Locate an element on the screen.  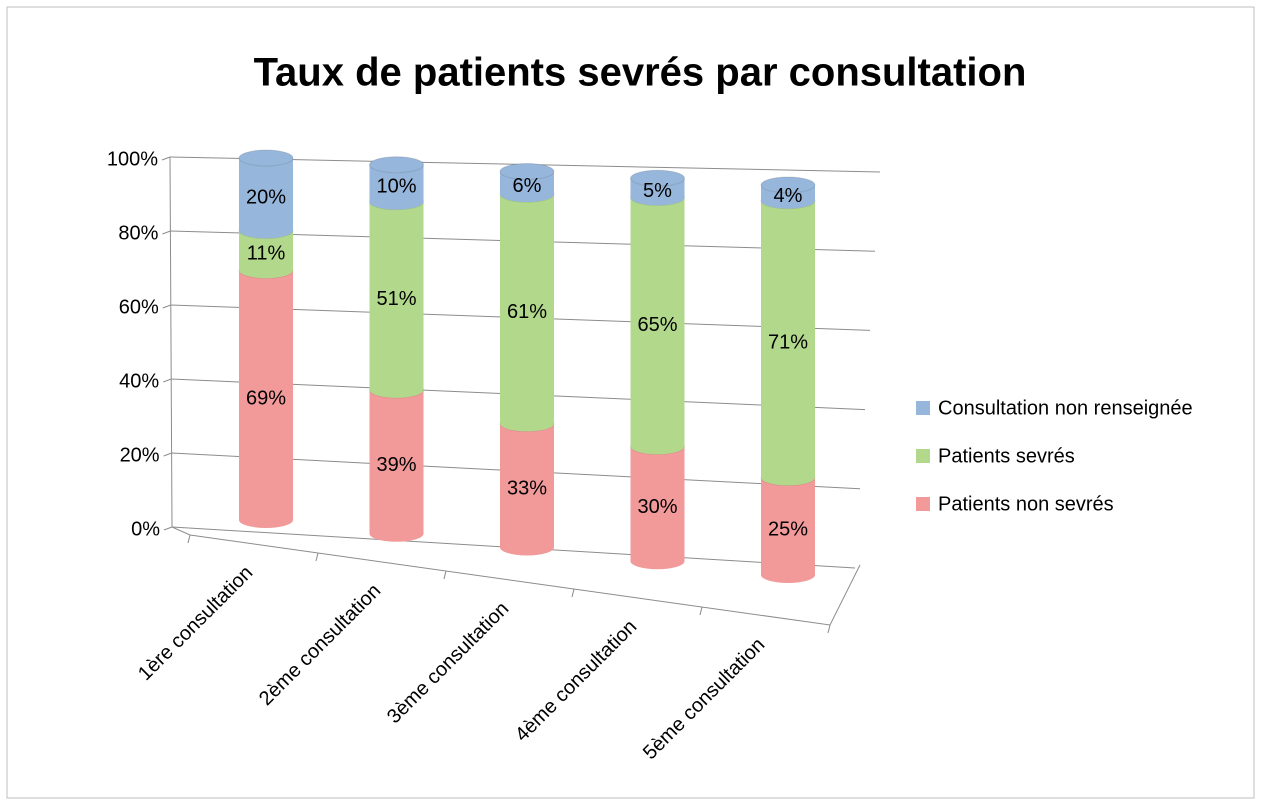
data-label: 11% is located at coordinates (266, 254).